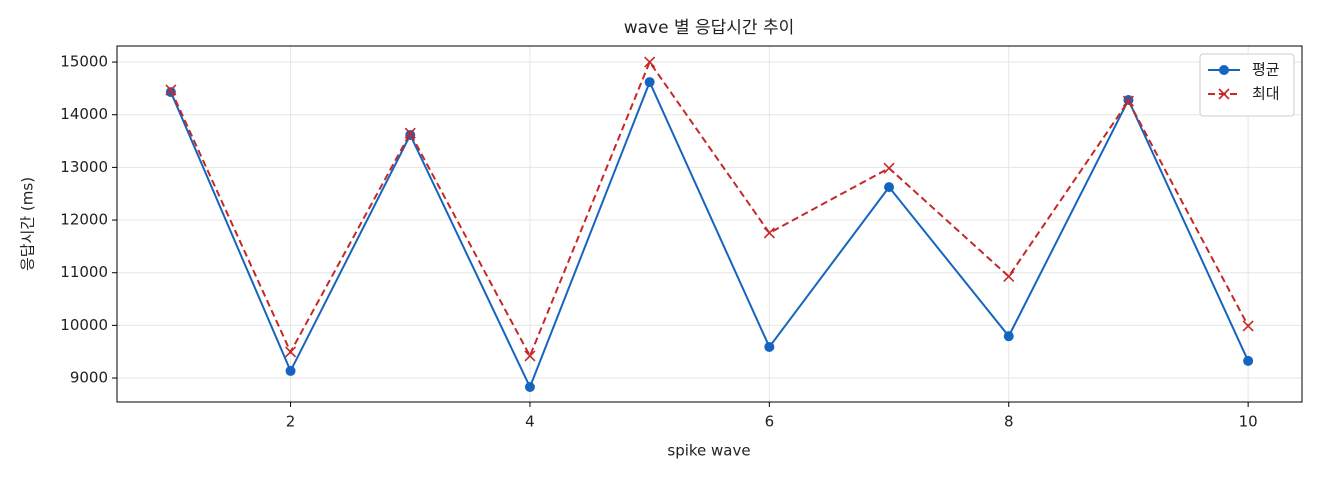 The image size is (1320, 480). I want to click on y-tick-label: 13000, so click(84, 167).